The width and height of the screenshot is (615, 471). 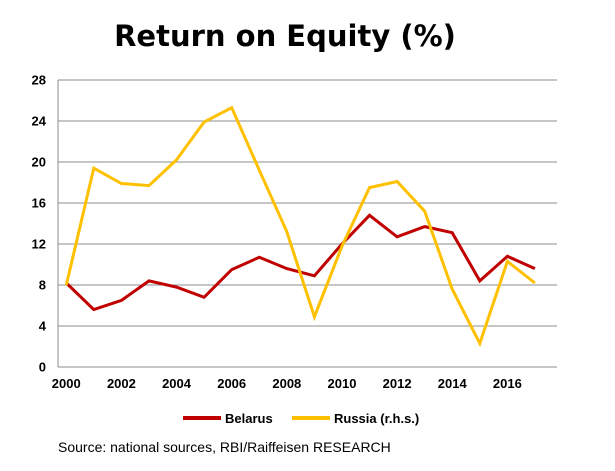 What do you see at coordinates (177, 383) in the screenshot?
I see `x-tick-label: 2004` at bounding box center [177, 383].